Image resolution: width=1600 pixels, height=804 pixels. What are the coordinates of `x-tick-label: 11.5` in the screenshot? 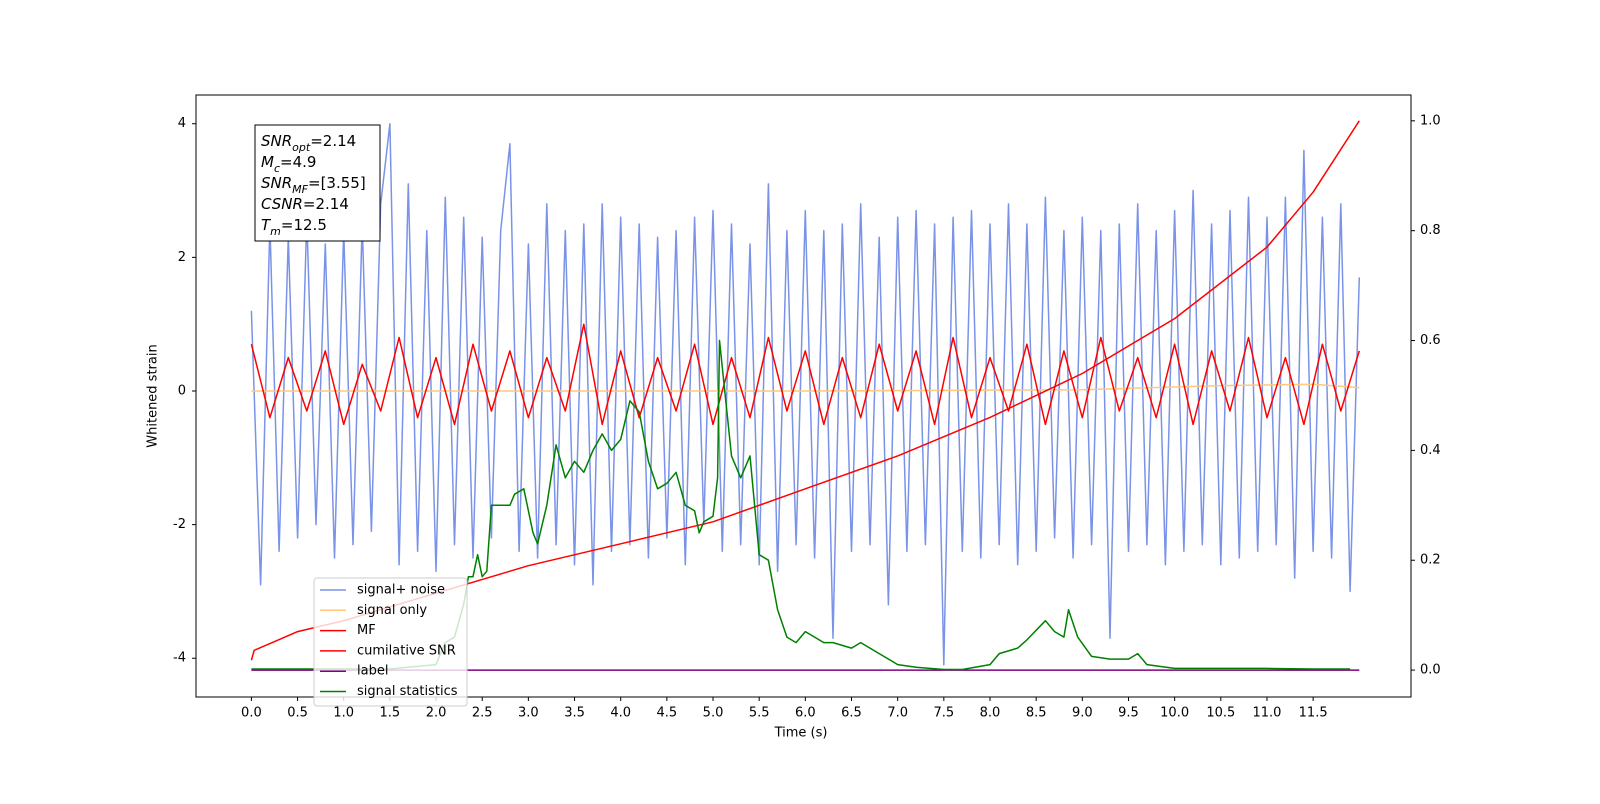 It's located at (1313, 713).